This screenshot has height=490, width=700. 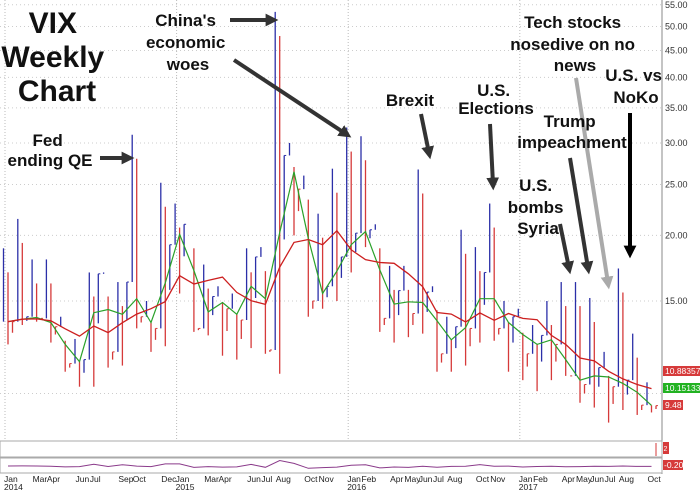 I want to click on badge-slow-ma: 10.883572, so click(x=681, y=371).